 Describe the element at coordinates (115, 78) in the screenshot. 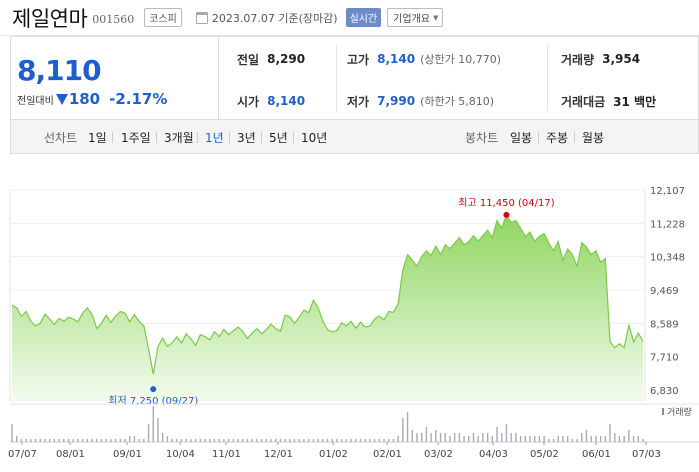

I see `current-price-block: 8,110 전일대비 180 -2.17%` at that location.